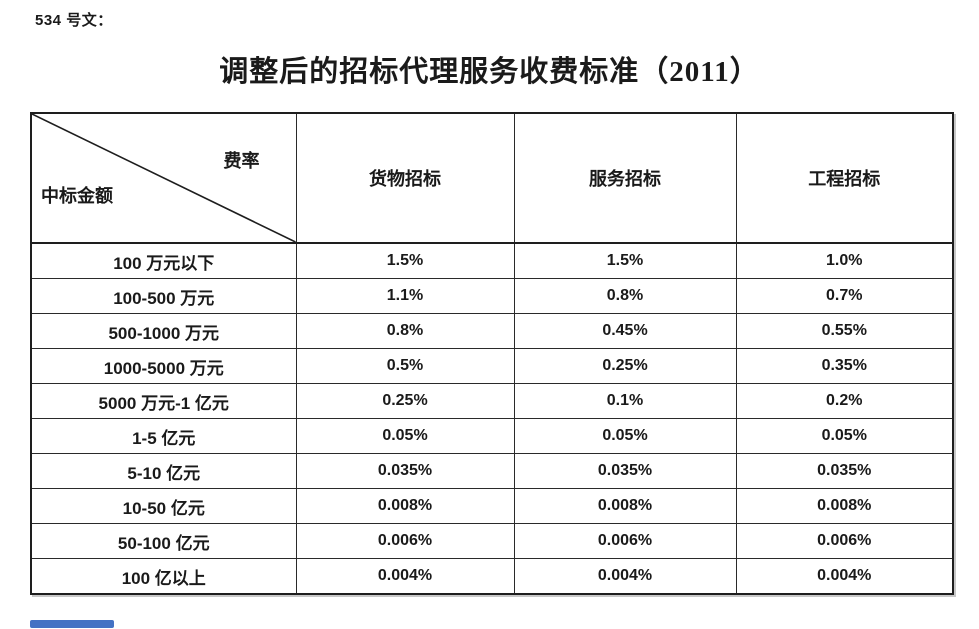 This screenshot has height=629, width=979. What do you see at coordinates (625, 331) in the screenshot?
I see `services-rate-cell: 0.45%` at bounding box center [625, 331].